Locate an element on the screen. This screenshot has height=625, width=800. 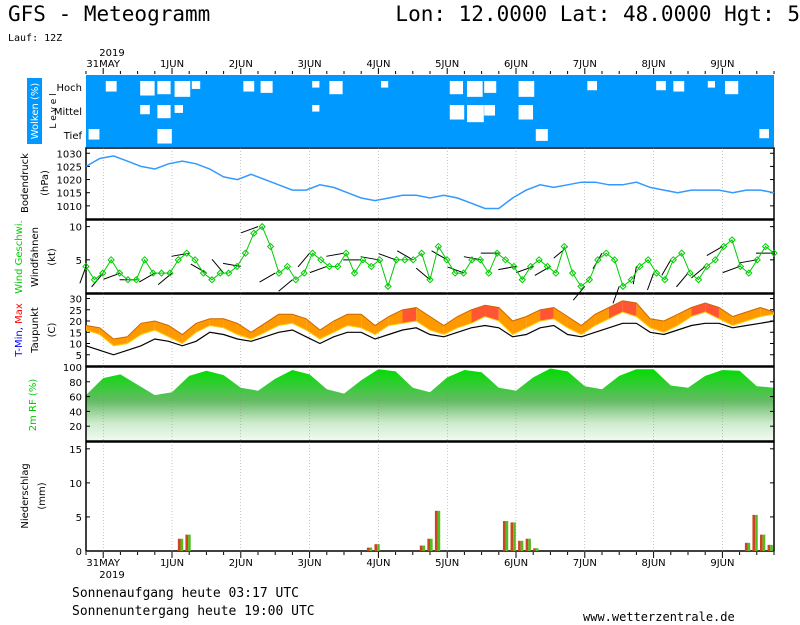
y-tick-label-pressure: 1015 is located at coordinates (69, 194).